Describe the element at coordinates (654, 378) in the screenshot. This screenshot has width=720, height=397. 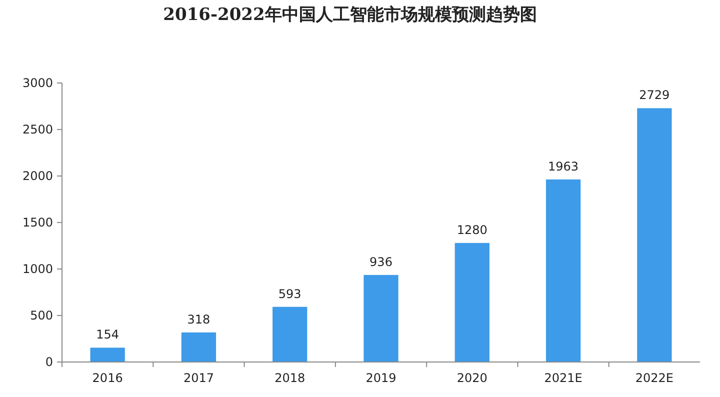
I see `x-tick-label: 2022E` at that location.